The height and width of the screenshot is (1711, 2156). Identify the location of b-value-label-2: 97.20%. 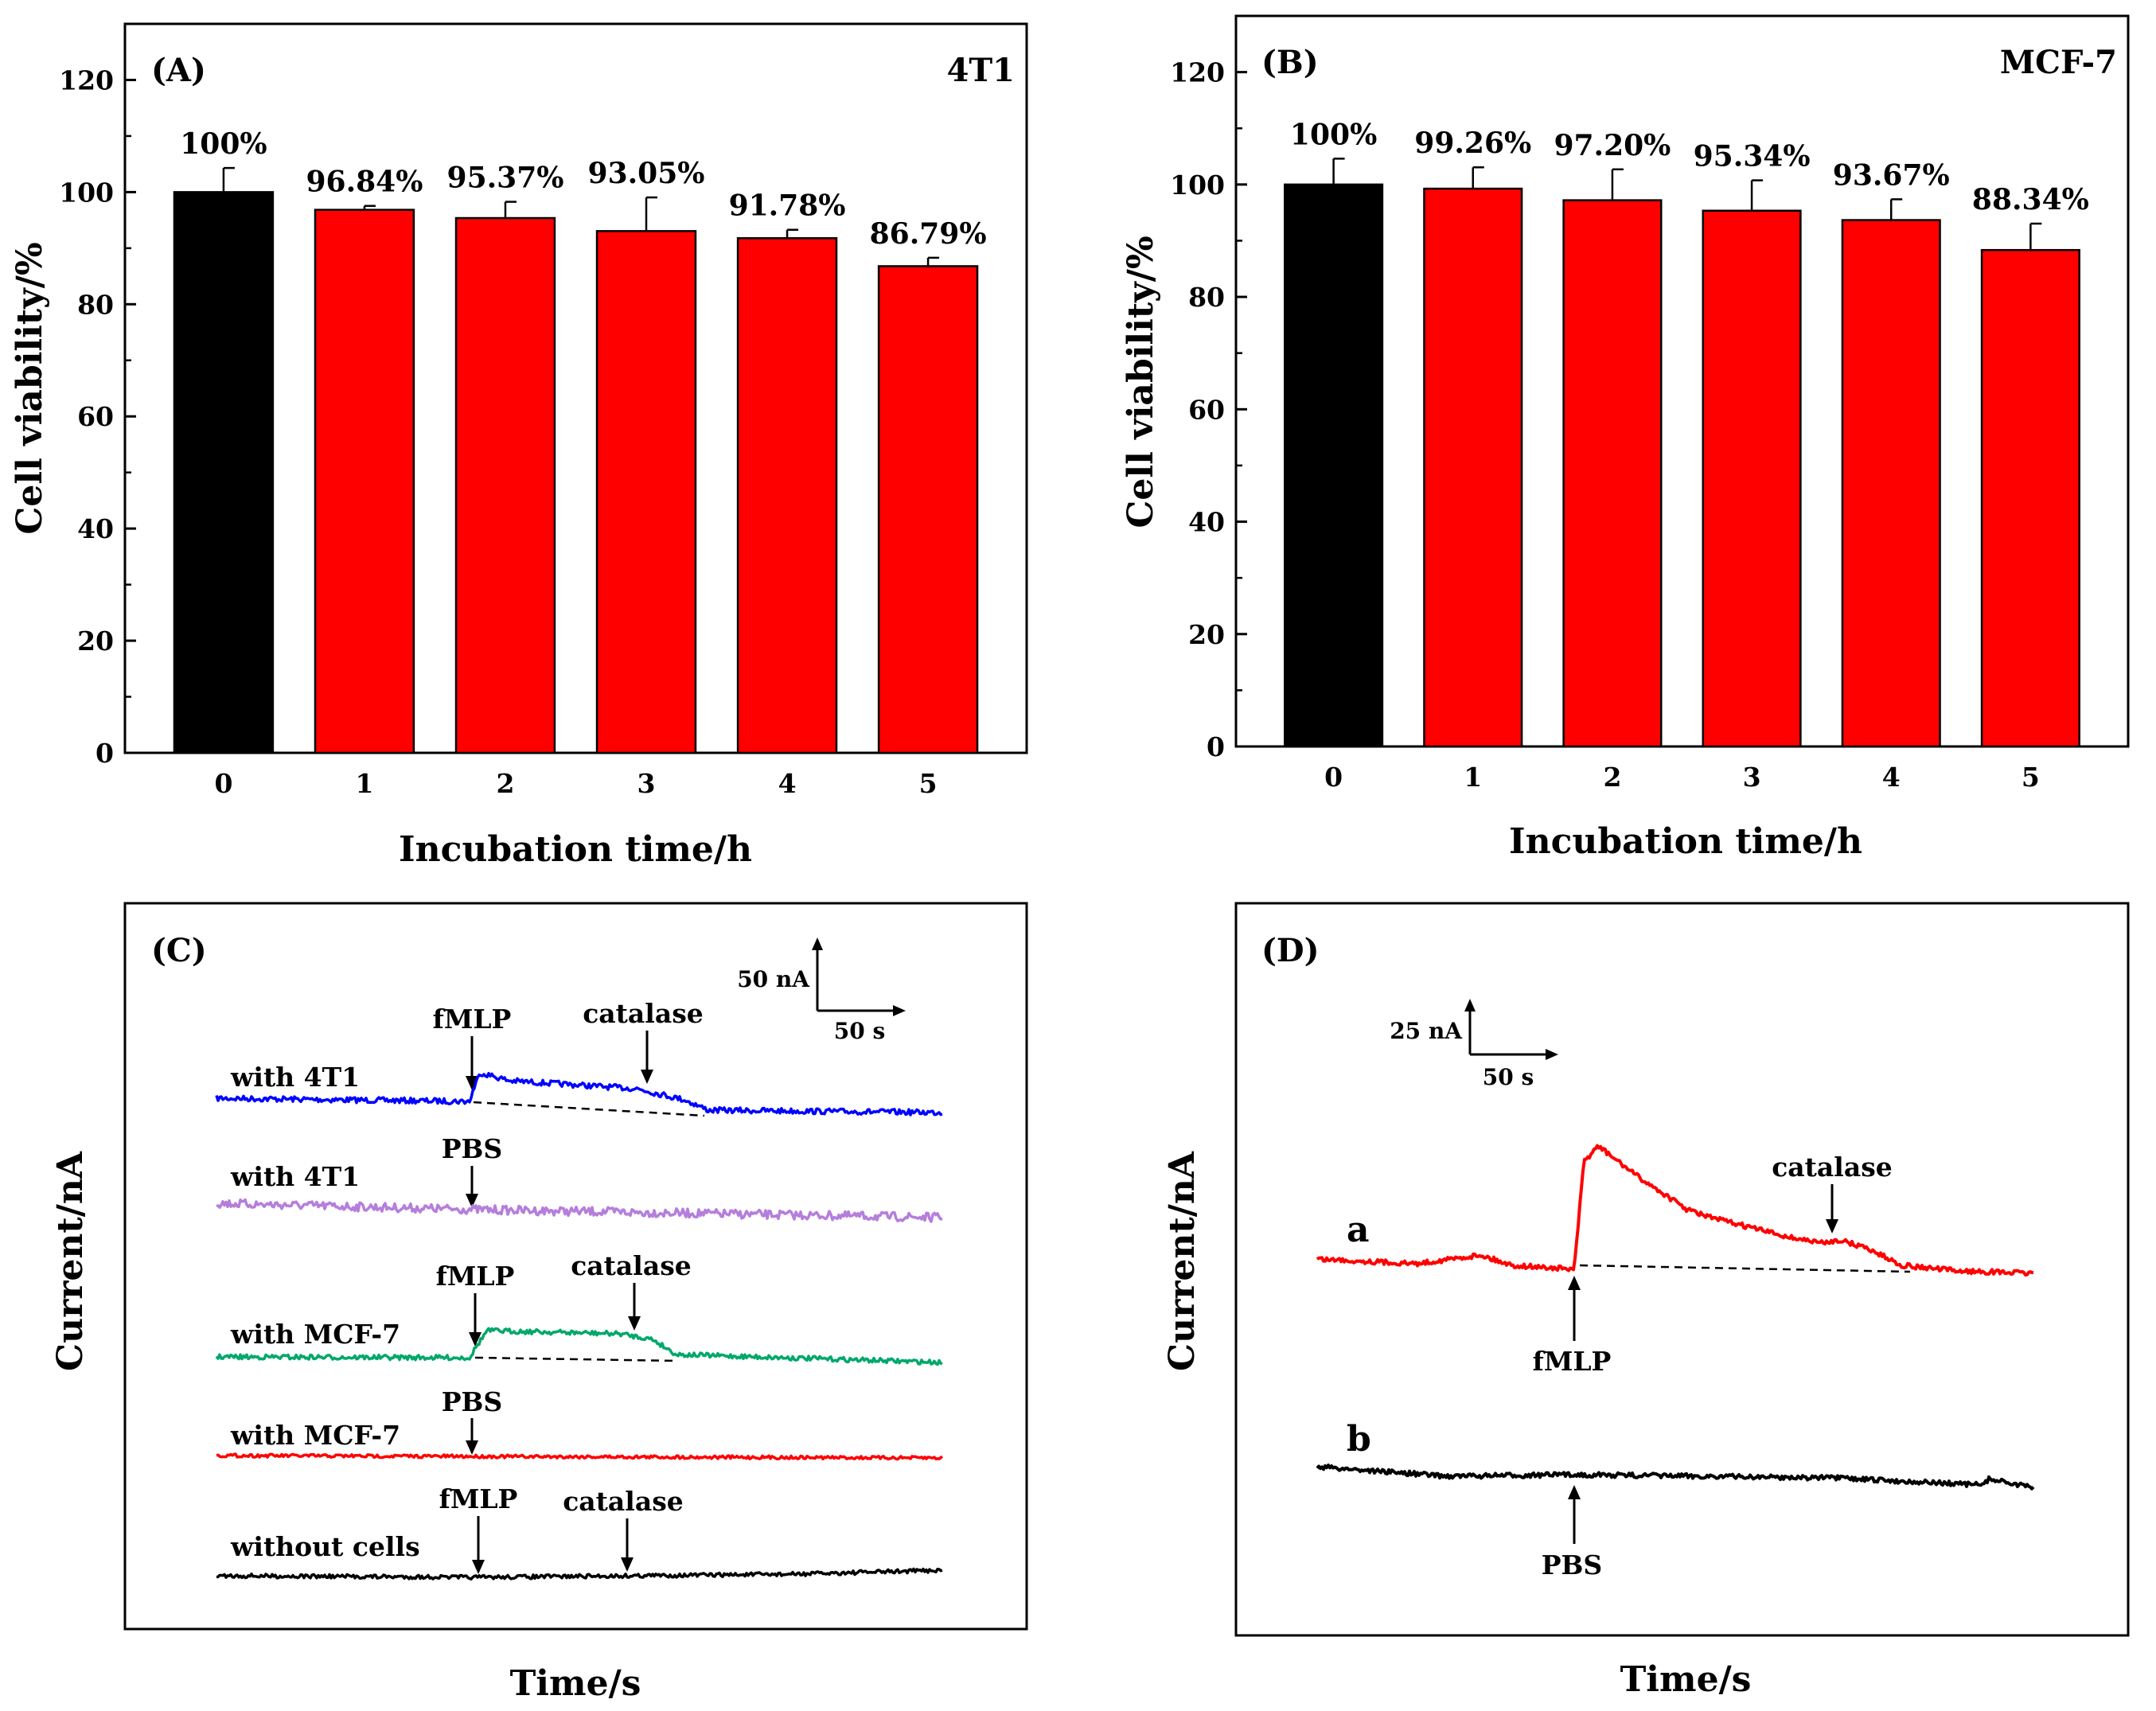
(1613, 145).